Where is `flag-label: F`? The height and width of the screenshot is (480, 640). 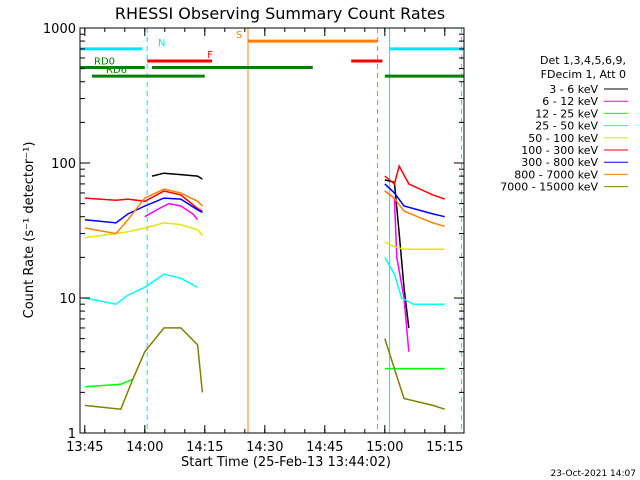 flag-label: F is located at coordinates (210, 55).